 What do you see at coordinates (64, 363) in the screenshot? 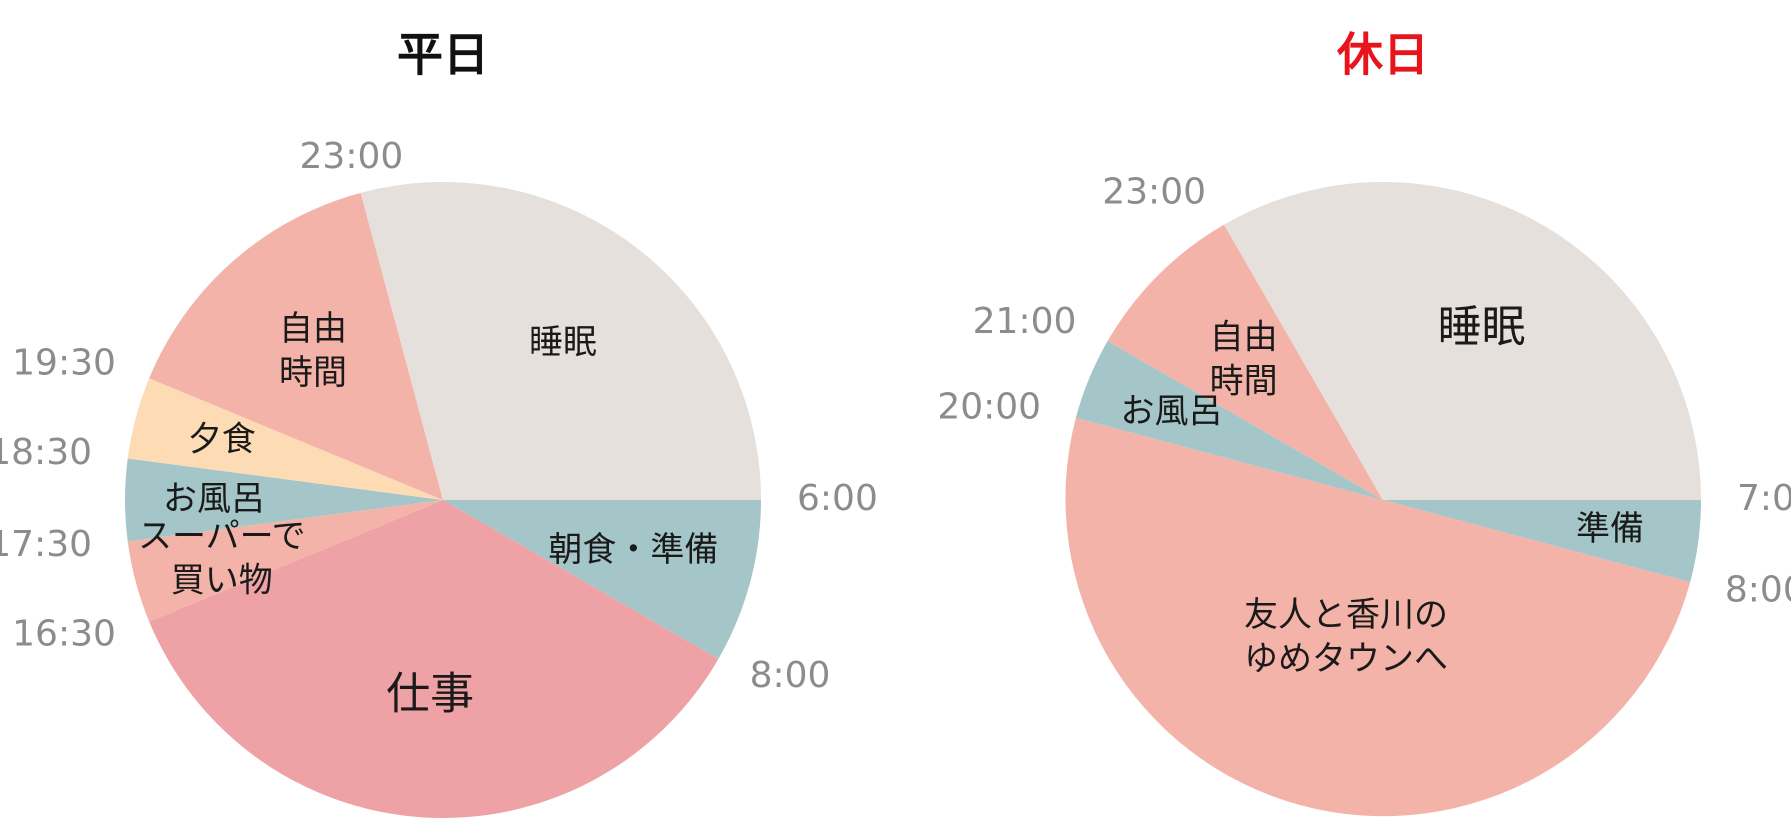
I see `weekday-time-label-5: 19:30` at bounding box center [64, 363].